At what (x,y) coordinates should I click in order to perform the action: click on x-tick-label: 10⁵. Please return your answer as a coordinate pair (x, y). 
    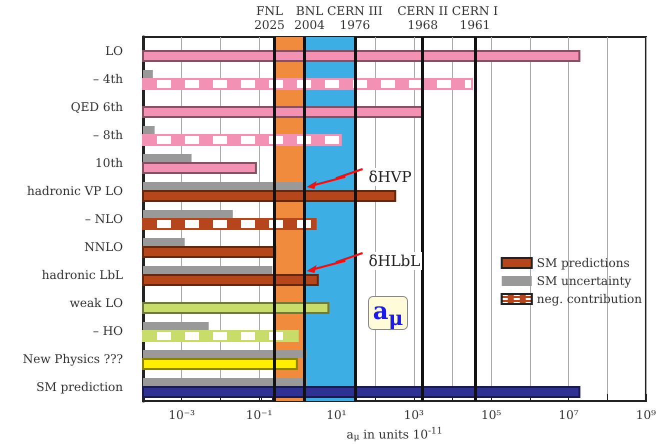
    Looking at the image, I should click on (491, 415).